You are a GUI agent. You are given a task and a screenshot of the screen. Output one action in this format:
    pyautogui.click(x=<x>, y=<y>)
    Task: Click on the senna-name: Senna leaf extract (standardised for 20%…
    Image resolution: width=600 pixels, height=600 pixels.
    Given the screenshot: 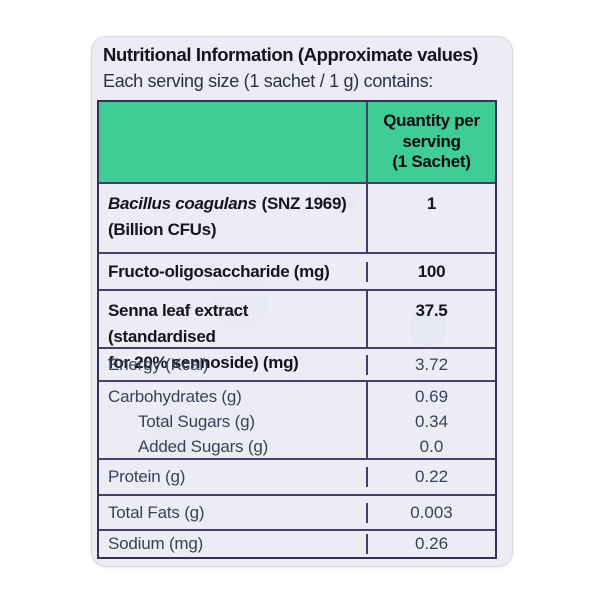 What is the action you would take?
    pyautogui.click(x=232, y=331)
    